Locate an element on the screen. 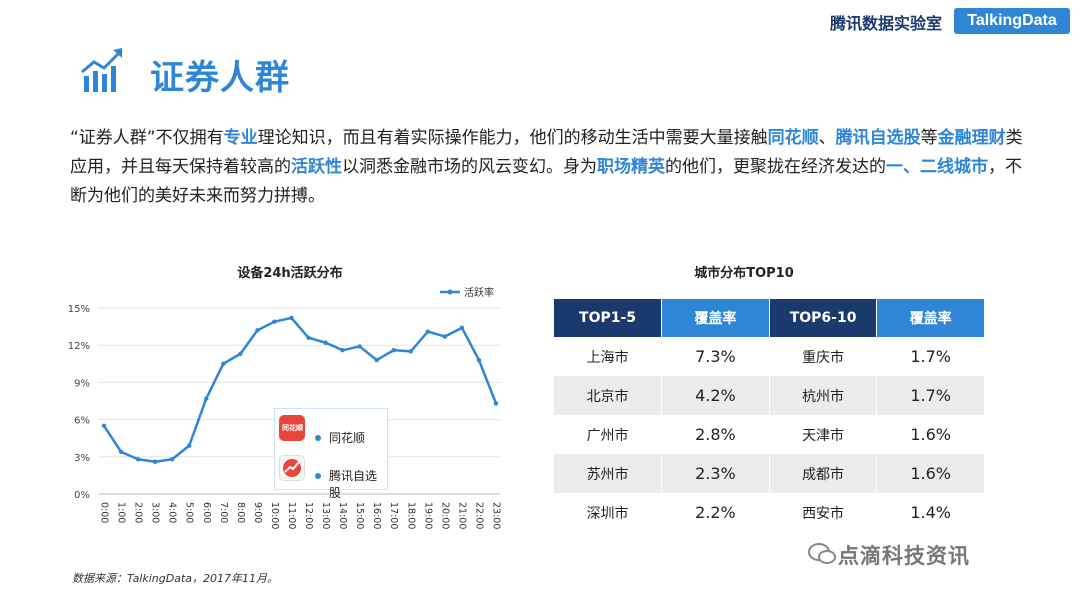 The height and width of the screenshot is (601, 1080). body-text: 理论知识，而且有着实际操作能力，他们的移动生活中需要大量接触 is located at coordinates (512, 138).